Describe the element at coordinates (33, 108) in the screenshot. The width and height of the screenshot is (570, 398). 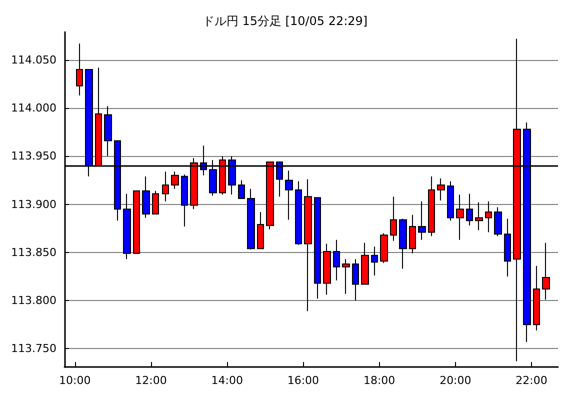
I see `y-tick-label: 114.000` at that location.